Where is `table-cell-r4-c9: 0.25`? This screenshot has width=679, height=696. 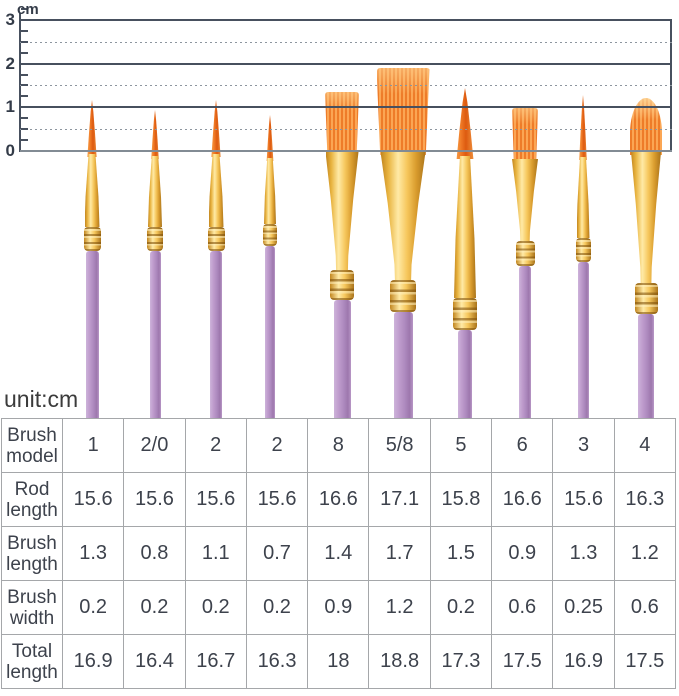 table-cell-r4-c9: 0.25 is located at coordinates (584, 608).